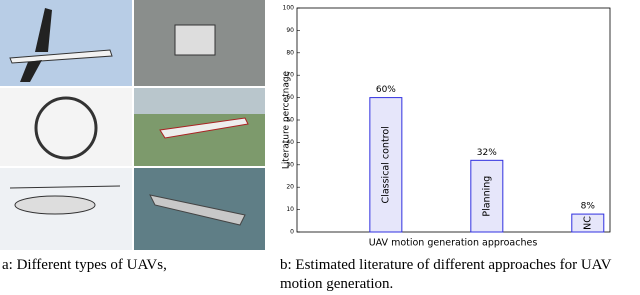 The height and width of the screenshot is (295, 640). What do you see at coordinates (290, 120) in the screenshot?
I see `y-tick-label: 50` at bounding box center [290, 120].